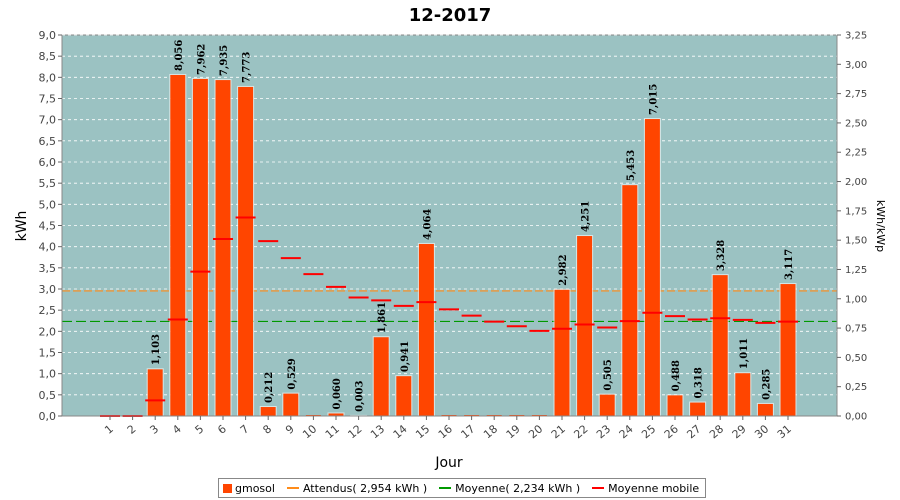 This screenshot has height=500, width=900. I want to click on value-label: 0,941, so click(405, 356).